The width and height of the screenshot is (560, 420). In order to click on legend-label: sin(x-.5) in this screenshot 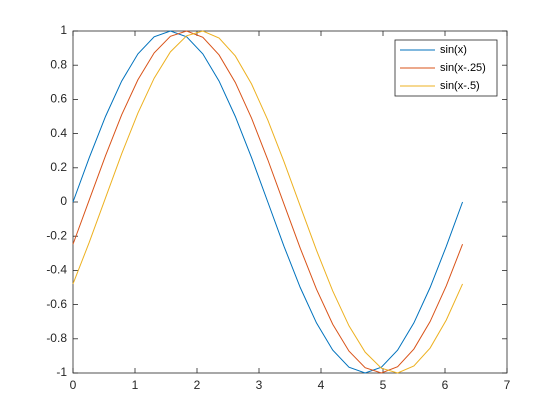, I will do `click(460, 86)`.